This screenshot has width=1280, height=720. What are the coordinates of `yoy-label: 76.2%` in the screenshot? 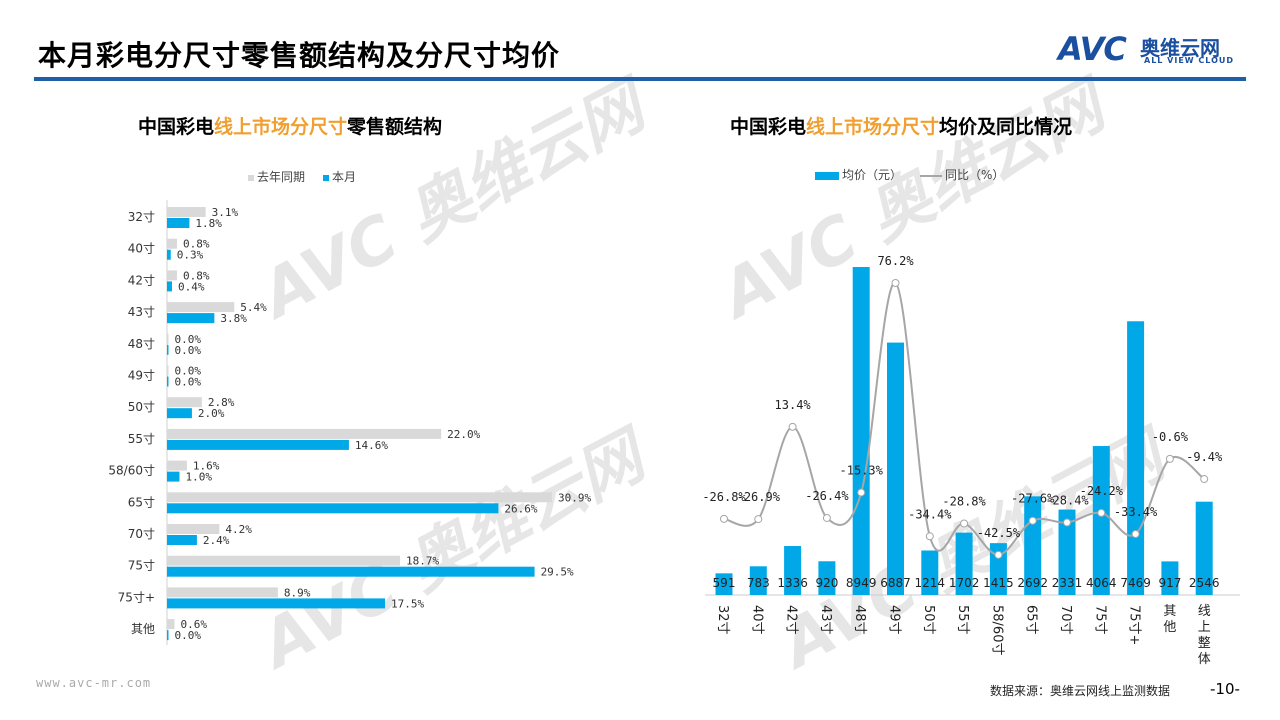 It's located at (895, 261).